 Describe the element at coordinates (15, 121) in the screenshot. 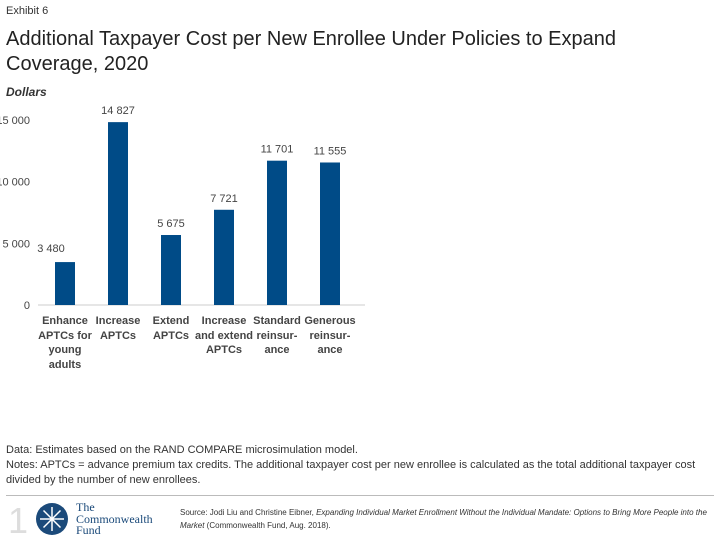

I see `y-tick-label: 15 000` at that location.